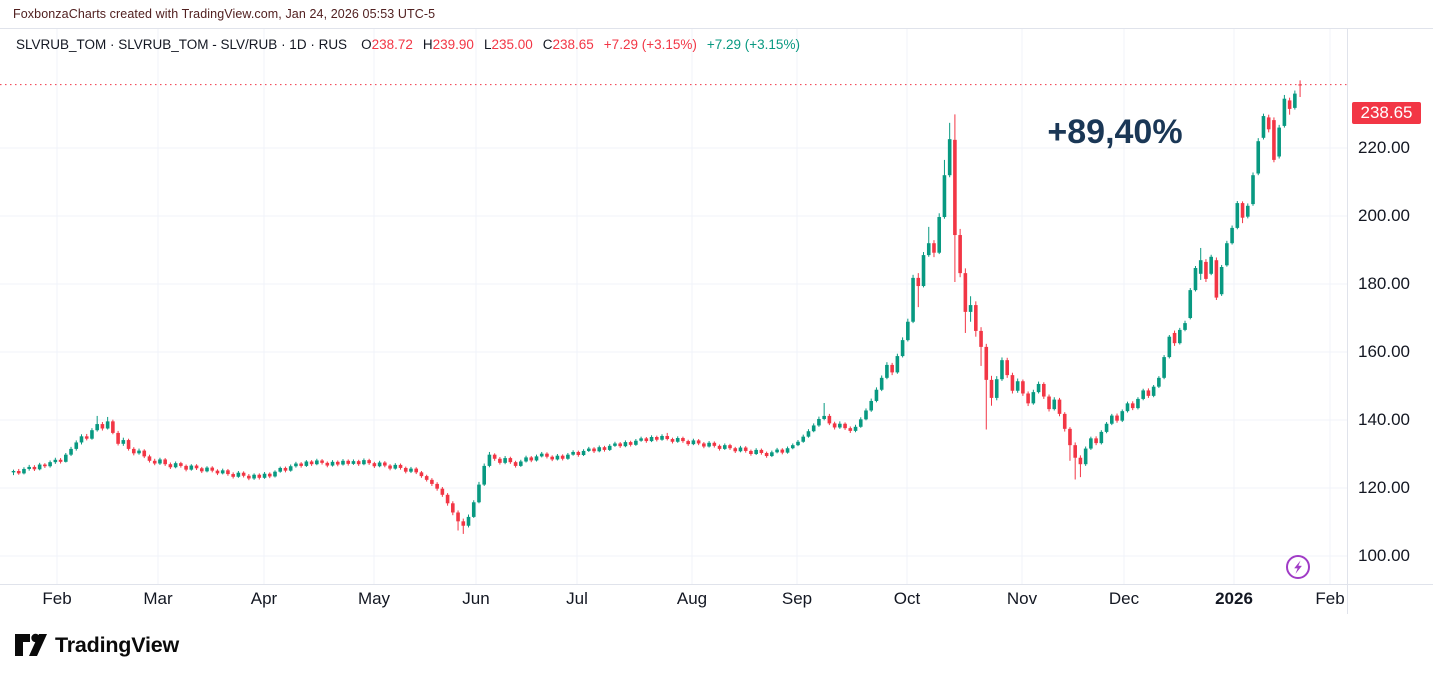 The width and height of the screenshot is (1433, 676). Describe the element at coordinates (1384, 351) in the screenshot. I see `price-tick-label: 160.00` at that location.